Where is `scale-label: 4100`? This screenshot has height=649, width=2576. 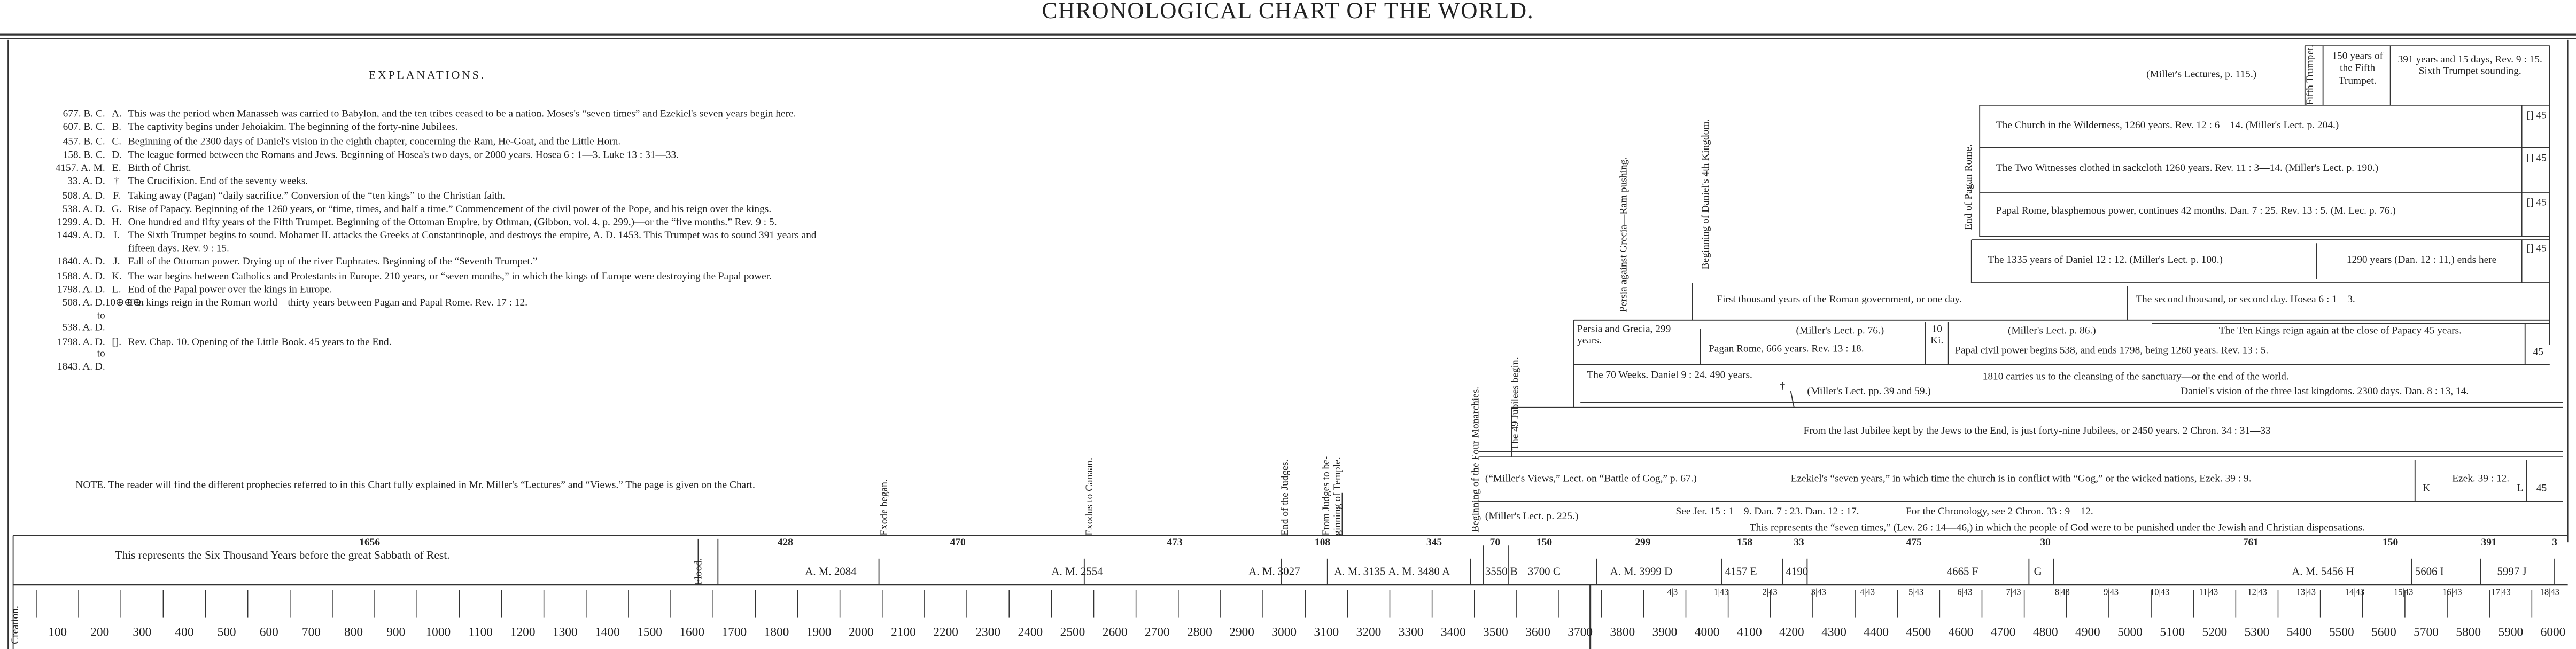 scale-label: 4100 is located at coordinates (1749, 632).